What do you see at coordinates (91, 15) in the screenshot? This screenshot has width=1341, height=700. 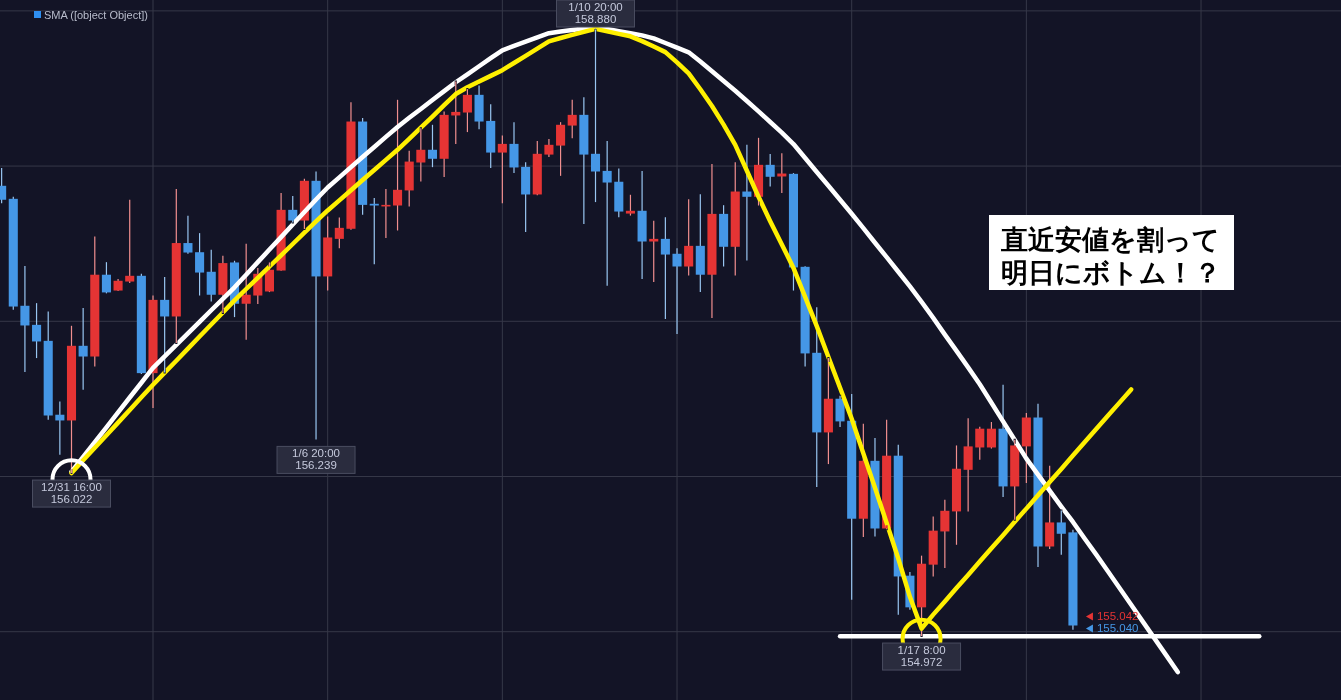 I see `legend: SMA ([object Object])` at bounding box center [91, 15].